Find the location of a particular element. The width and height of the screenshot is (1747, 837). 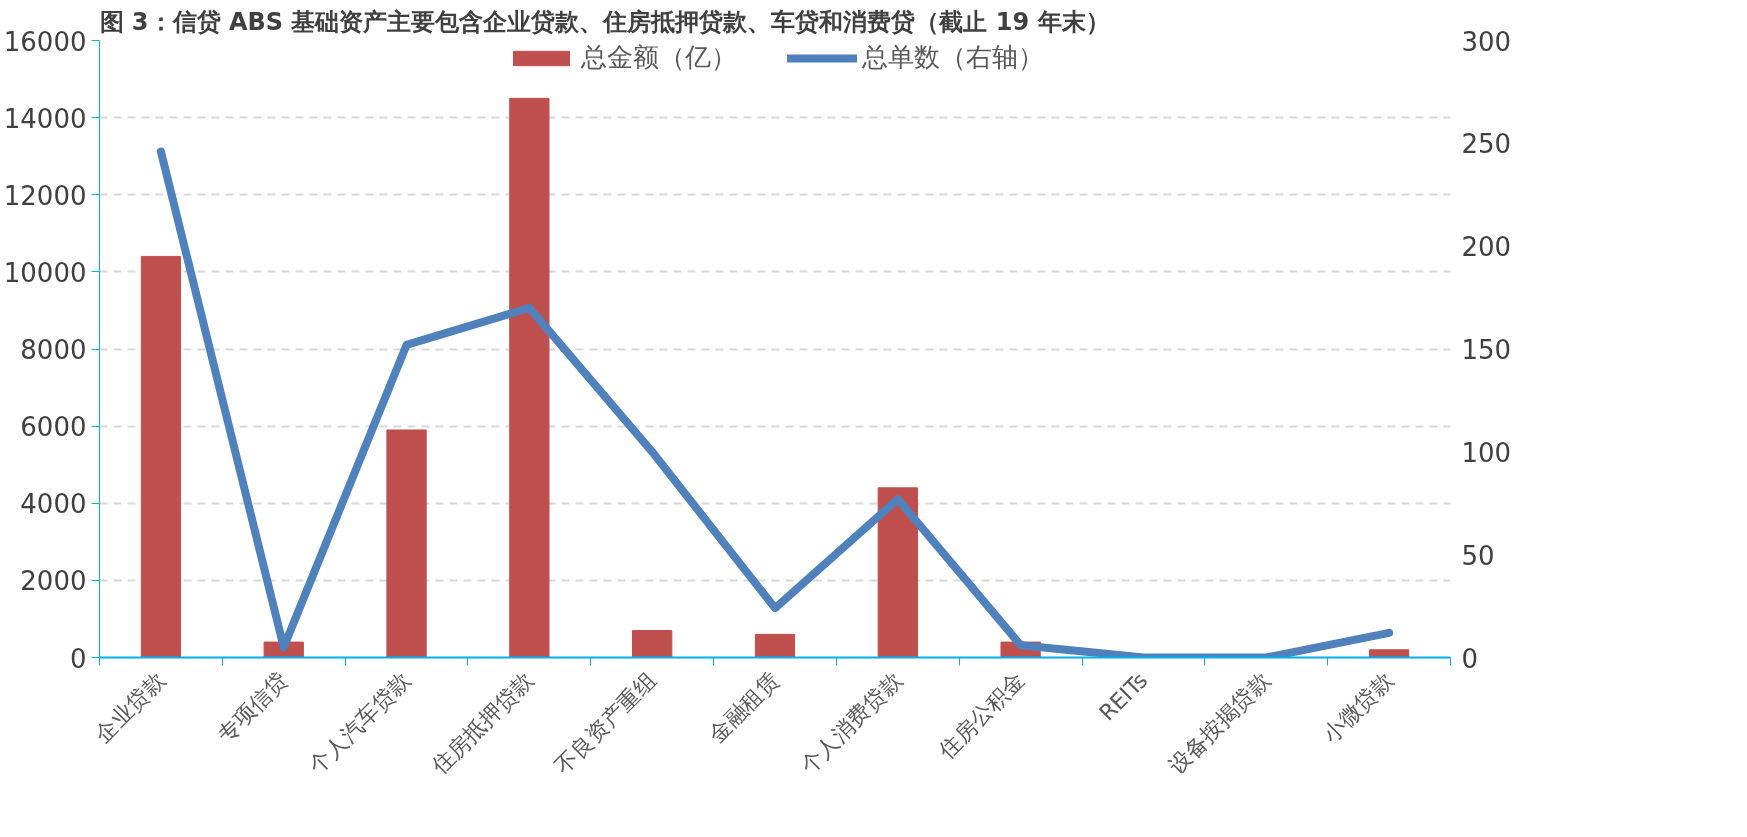

y-tick-label: 0 is located at coordinates (78, 658).